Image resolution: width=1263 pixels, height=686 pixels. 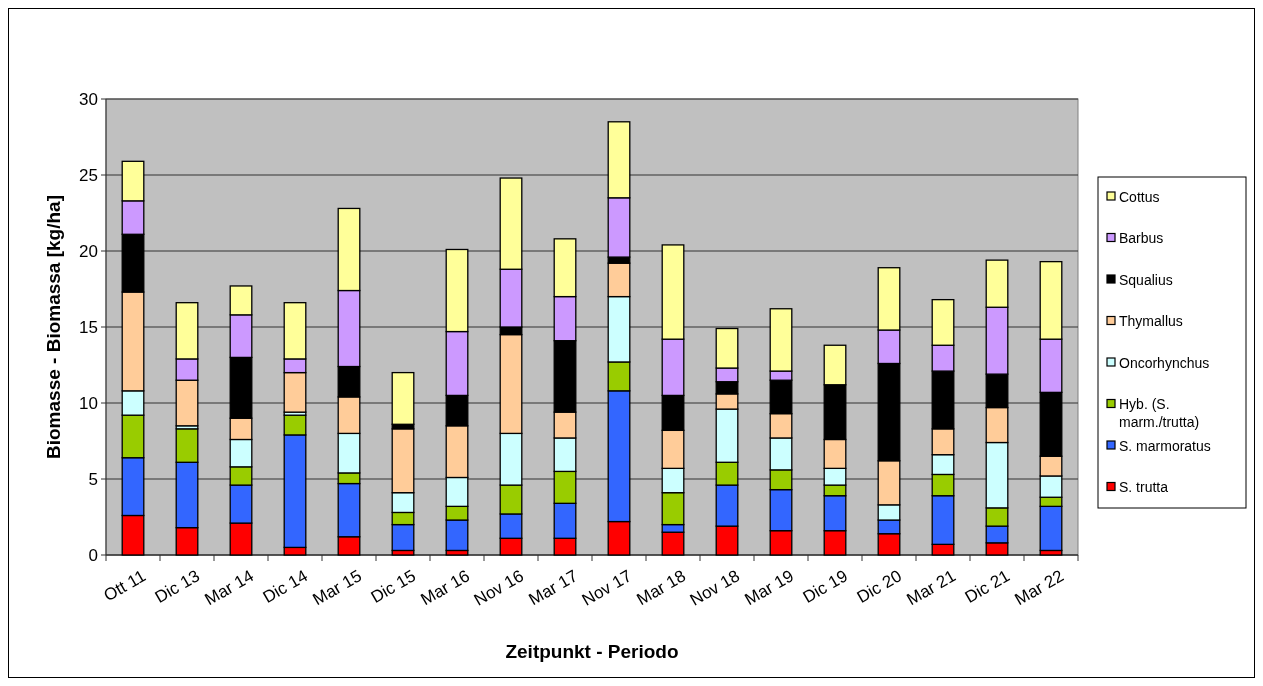 I want to click on legend-label: Squalius, so click(x=1146, y=279).